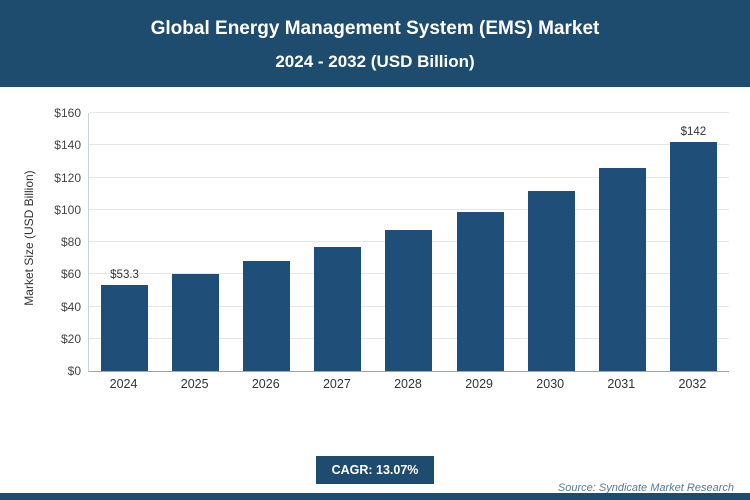  What do you see at coordinates (622, 269) in the screenshot?
I see `bar-2031` at bounding box center [622, 269].